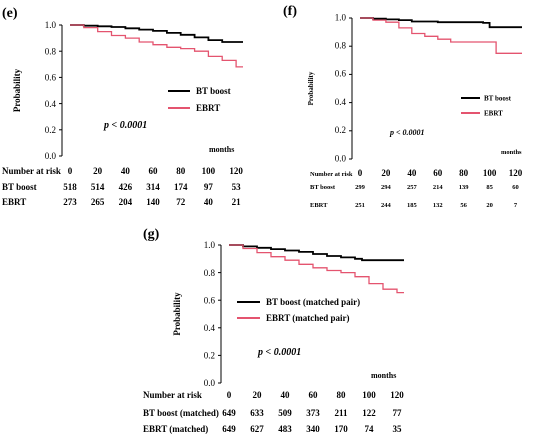  What do you see at coordinates (489, 187) in the screenshot?
I see `risk-value: 85` at bounding box center [489, 187].